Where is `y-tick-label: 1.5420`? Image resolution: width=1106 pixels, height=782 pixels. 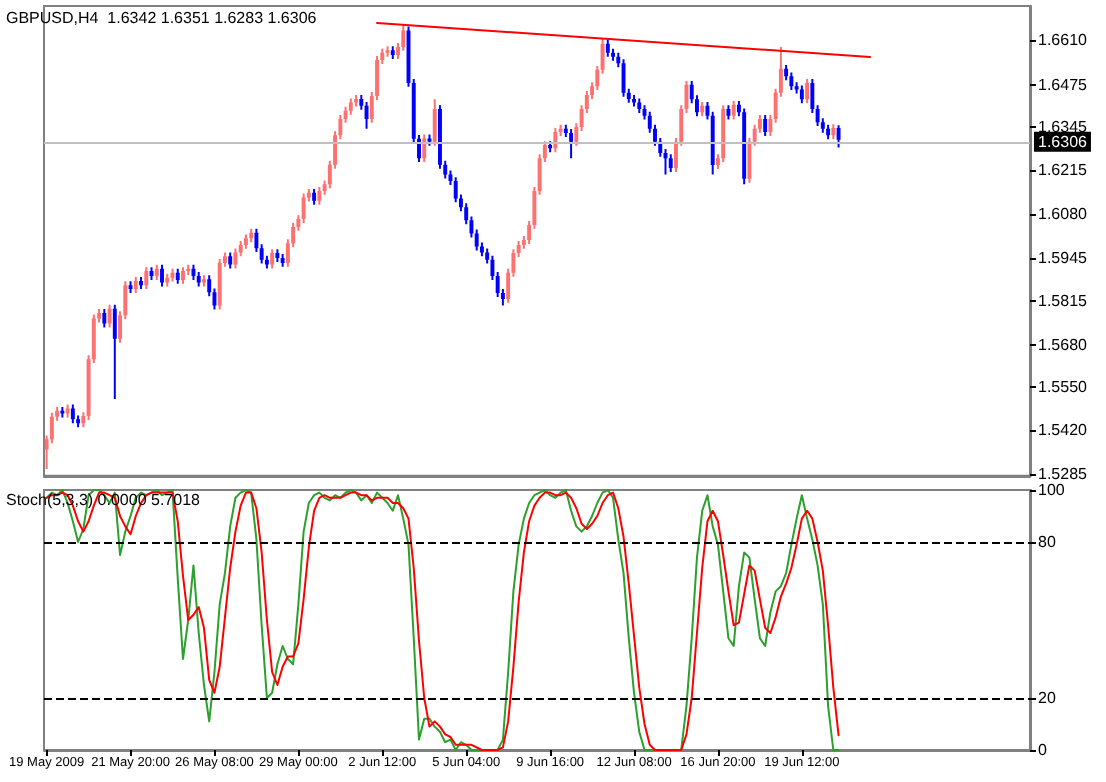 y-tick-label: 1.5420 is located at coordinates (1063, 429).